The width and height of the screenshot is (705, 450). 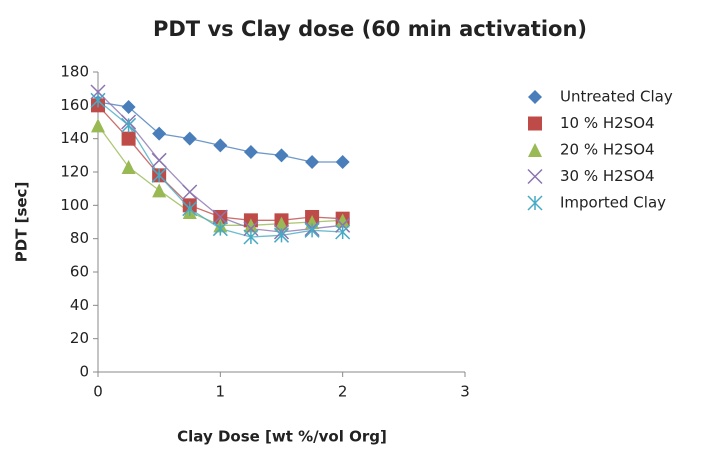 I want to click on y-tick-label: 60, so click(x=79, y=272).